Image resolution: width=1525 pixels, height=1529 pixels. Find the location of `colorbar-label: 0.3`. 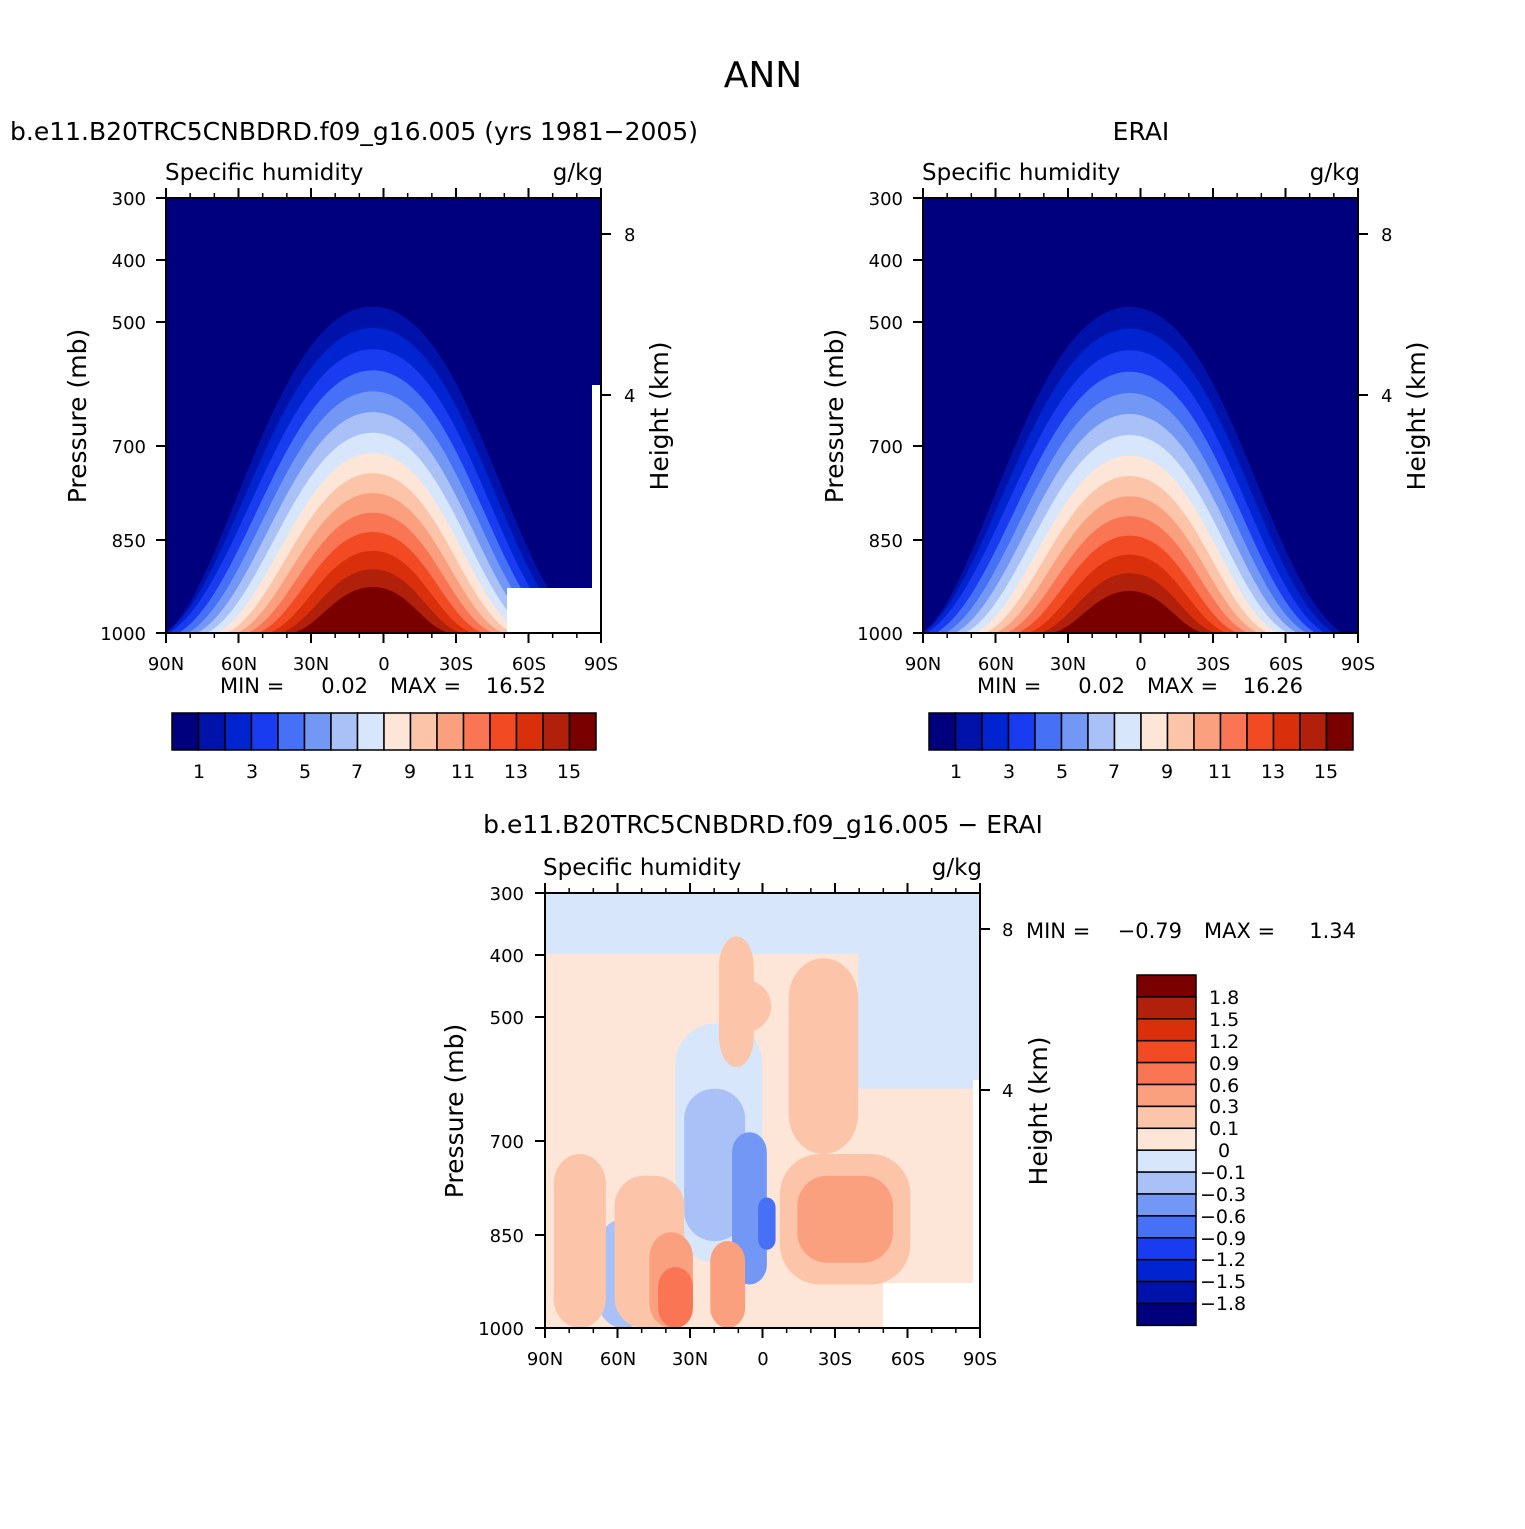

colorbar-label: 0.3 is located at coordinates (1224, 1107).